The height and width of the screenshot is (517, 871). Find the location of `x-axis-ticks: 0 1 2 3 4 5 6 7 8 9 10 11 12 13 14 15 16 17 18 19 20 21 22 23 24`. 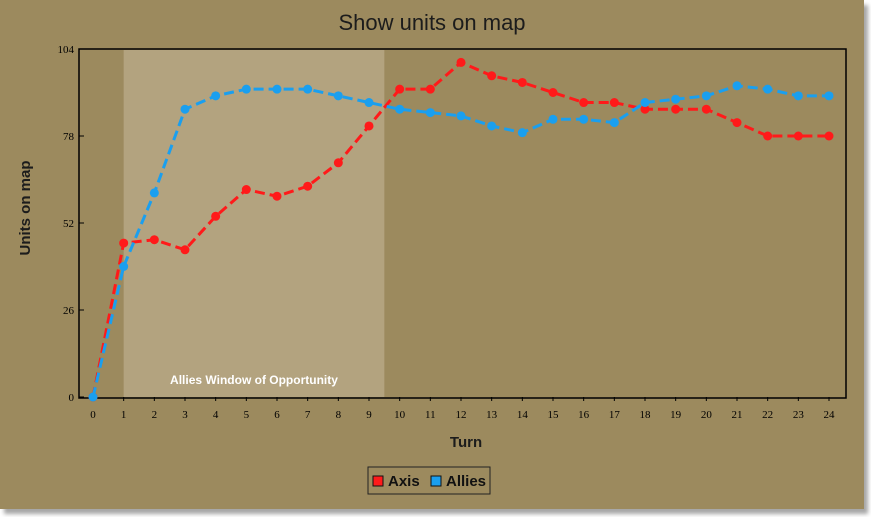

x-axis-ticks: 0 1 2 3 4 5 6 7 8 9 10 11 12 13 14 15 16 17 18 19 20 21 22 23 24 is located at coordinates (462, 409).